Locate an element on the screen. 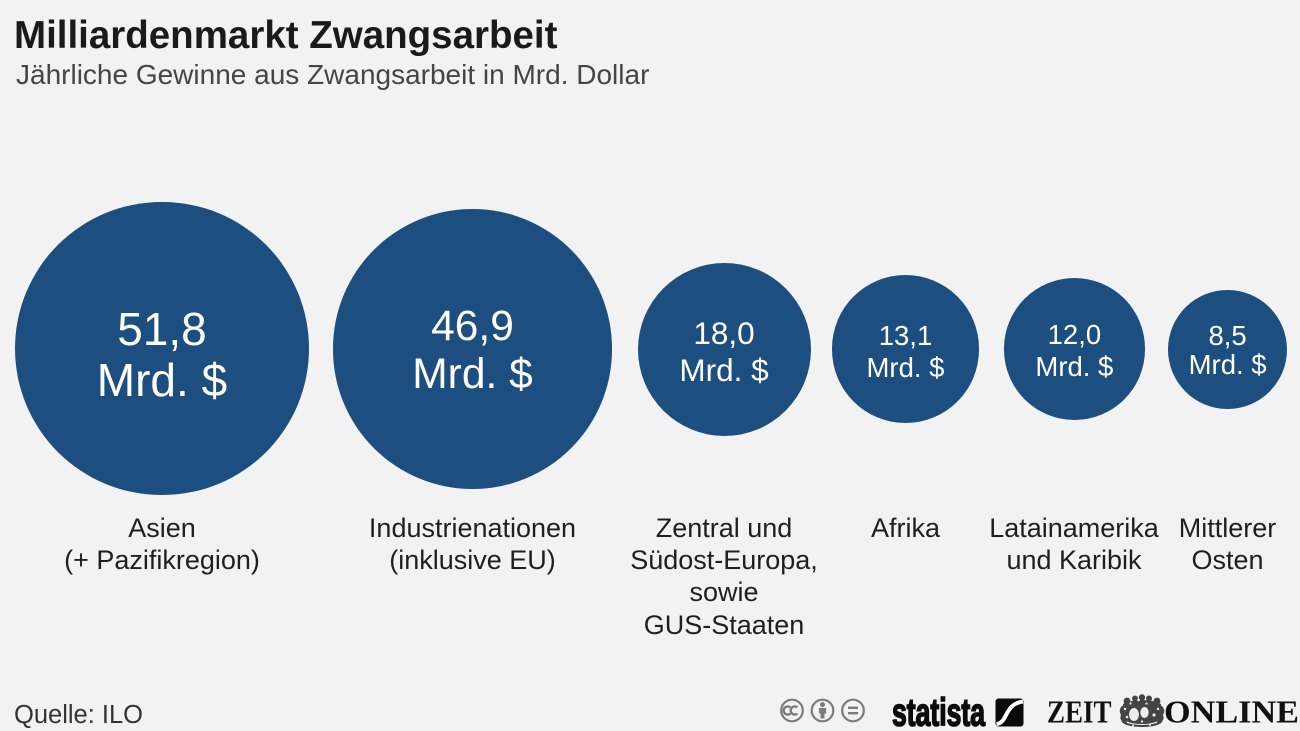 The width and height of the screenshot is (1300, 731). svg-text: ONLINE is located at coordinates (1231, 712).